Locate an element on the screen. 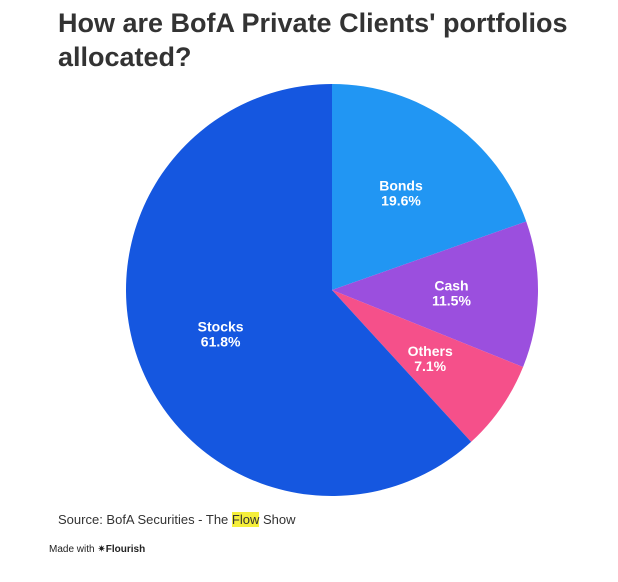  slice-label-stocks: Stocks is located at coordinates (221, 326).